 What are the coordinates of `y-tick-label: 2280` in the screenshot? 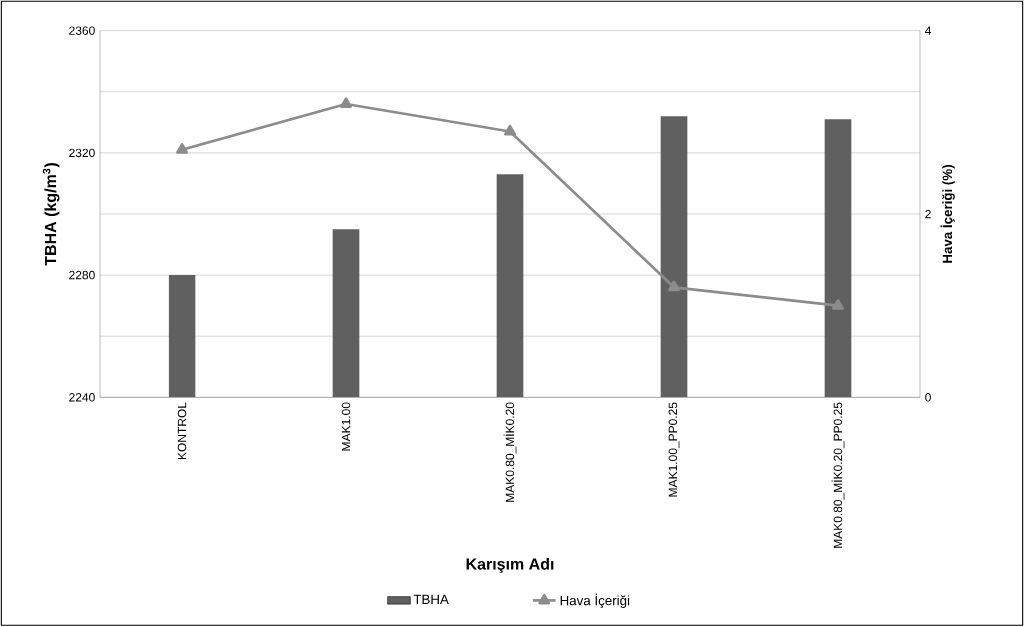 It's located at (82, 275).